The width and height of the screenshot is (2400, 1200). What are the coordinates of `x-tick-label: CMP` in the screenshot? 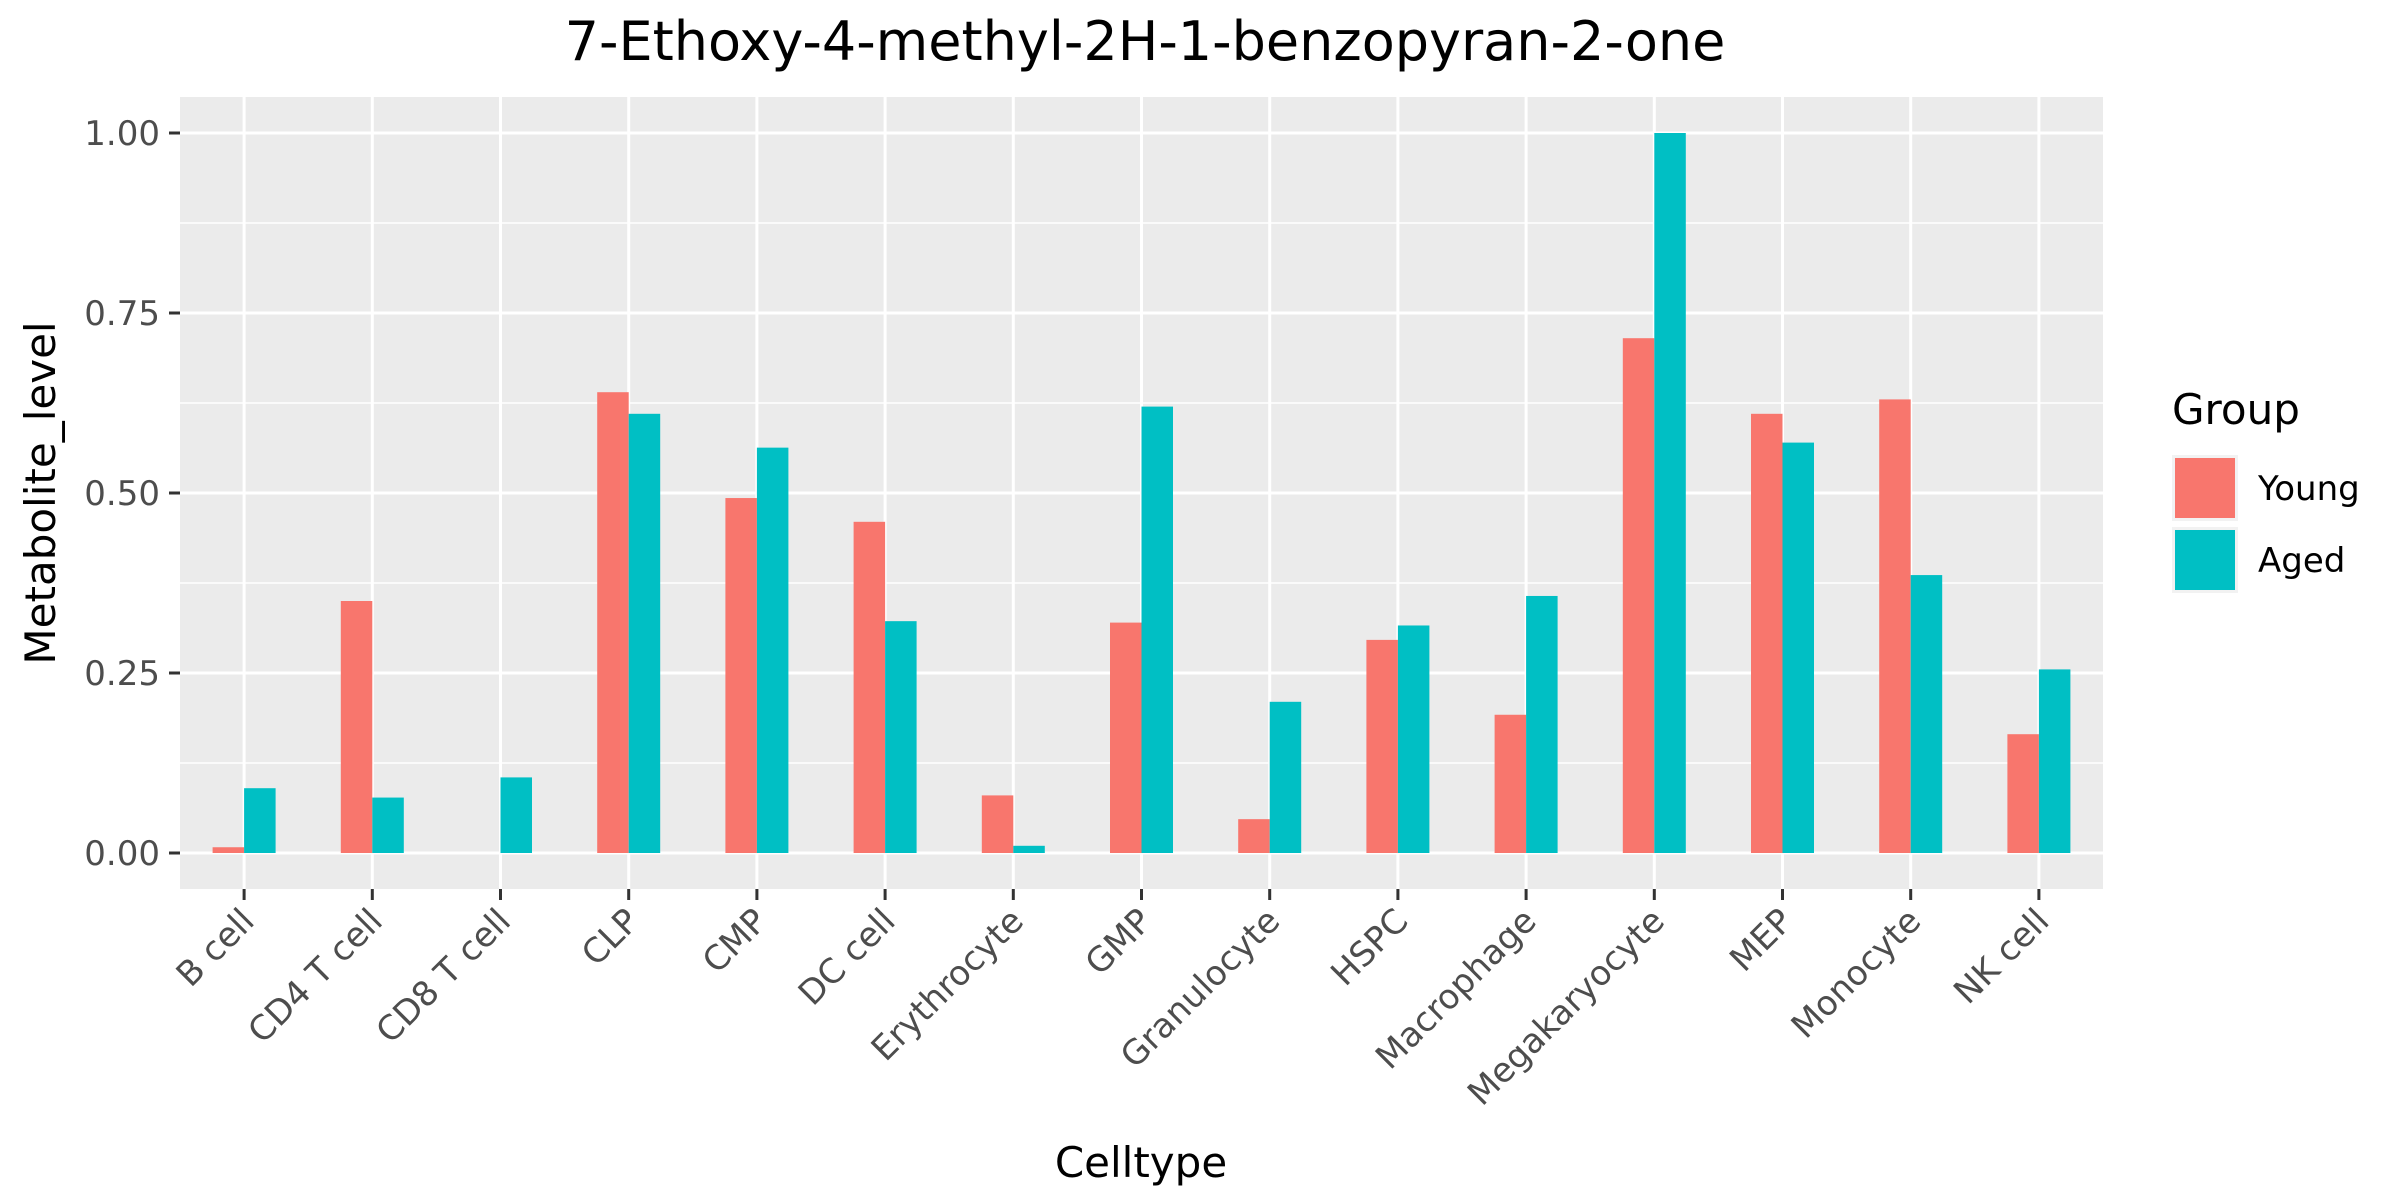 It's located at (735, 941).